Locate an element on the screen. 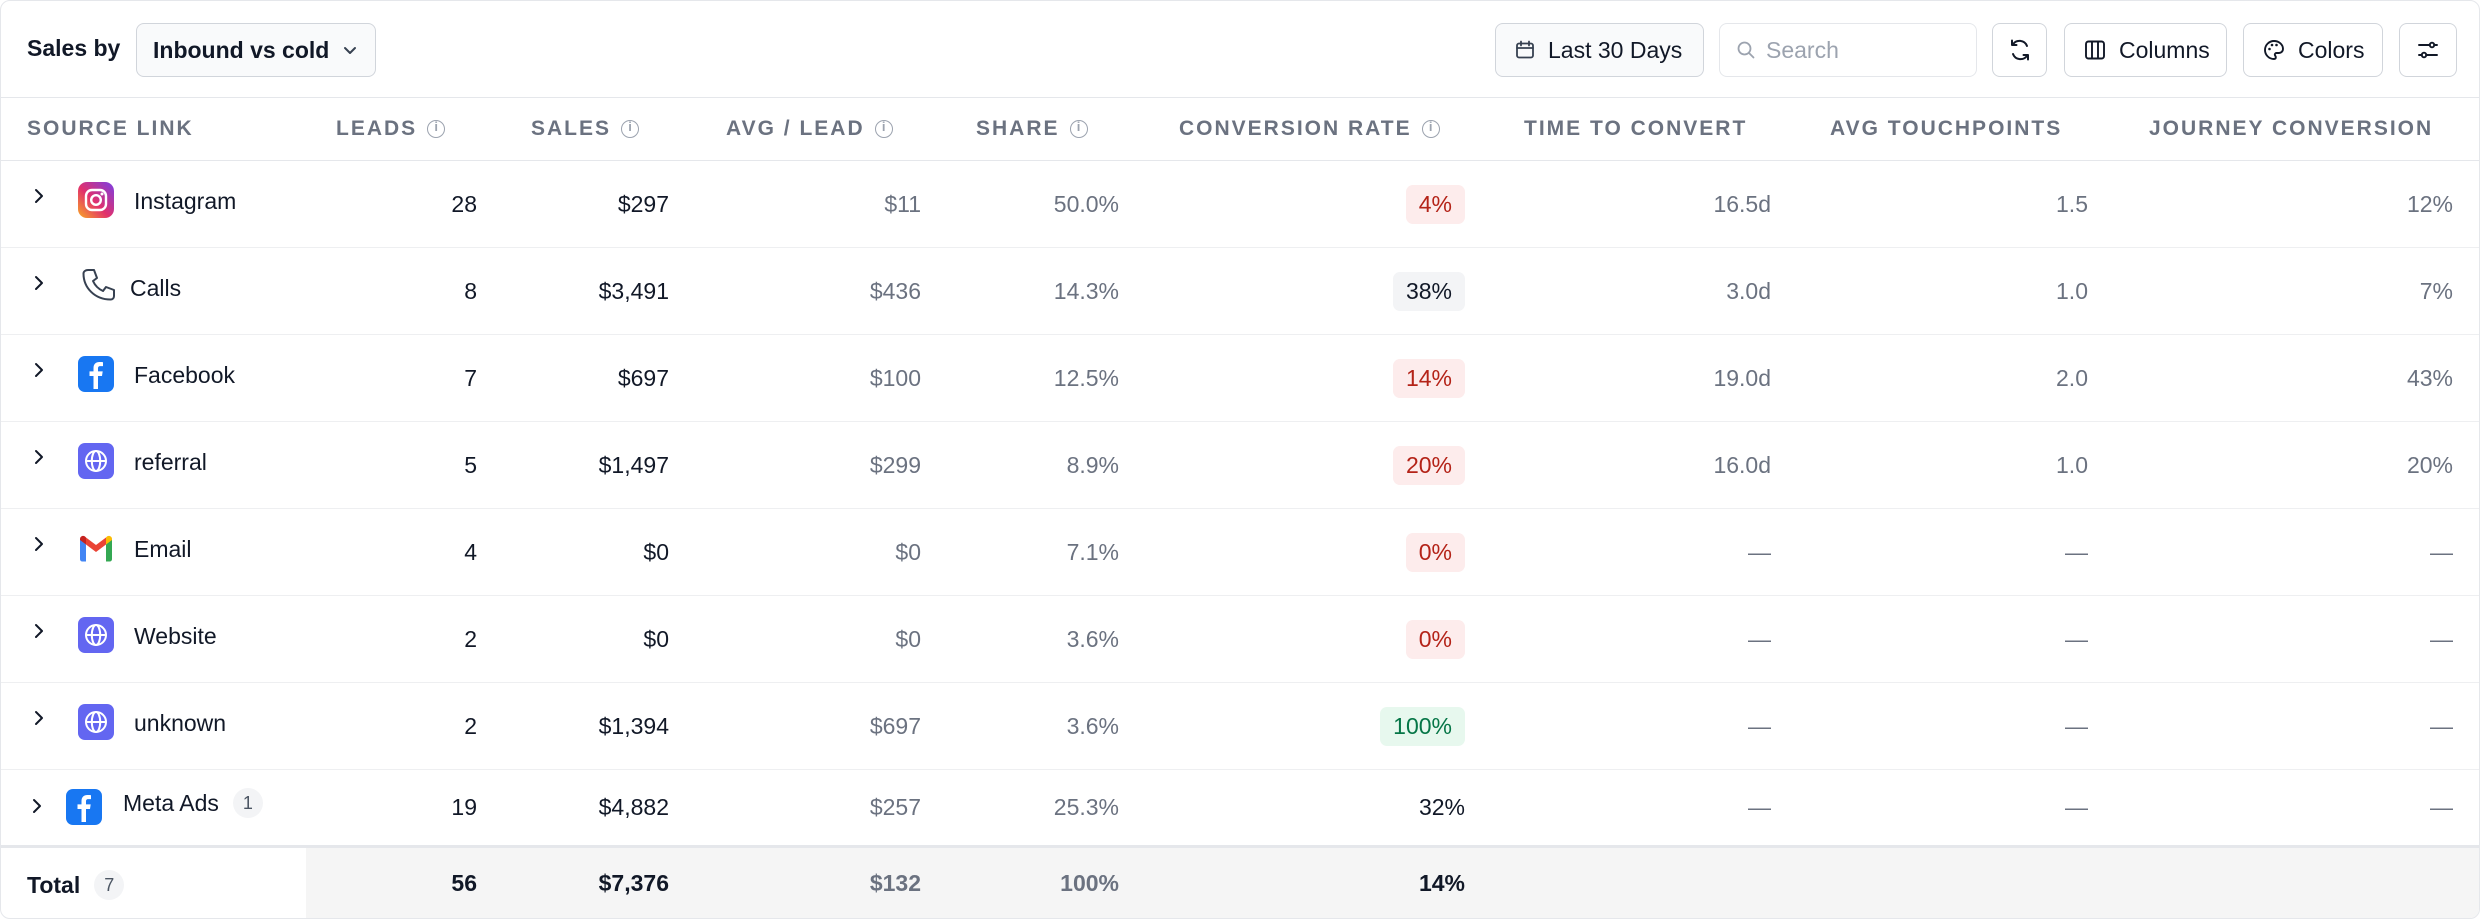  sales-value: $1,394 is located at coordinates (633, 726).